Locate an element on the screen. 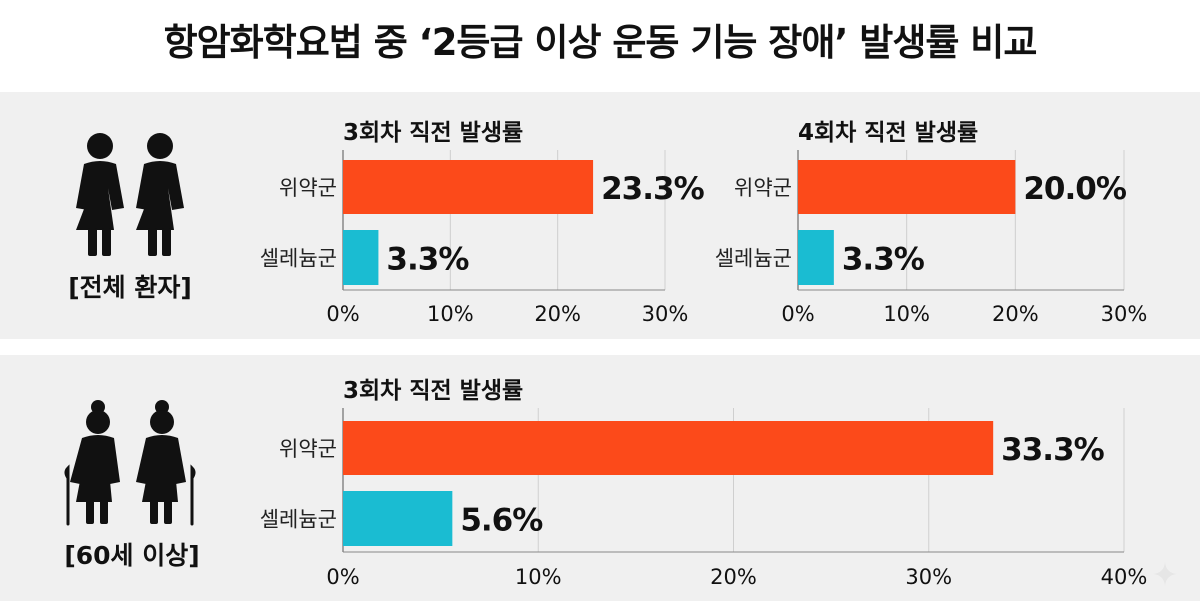  data-label: 5.6% is located at coordinates (501, 521).